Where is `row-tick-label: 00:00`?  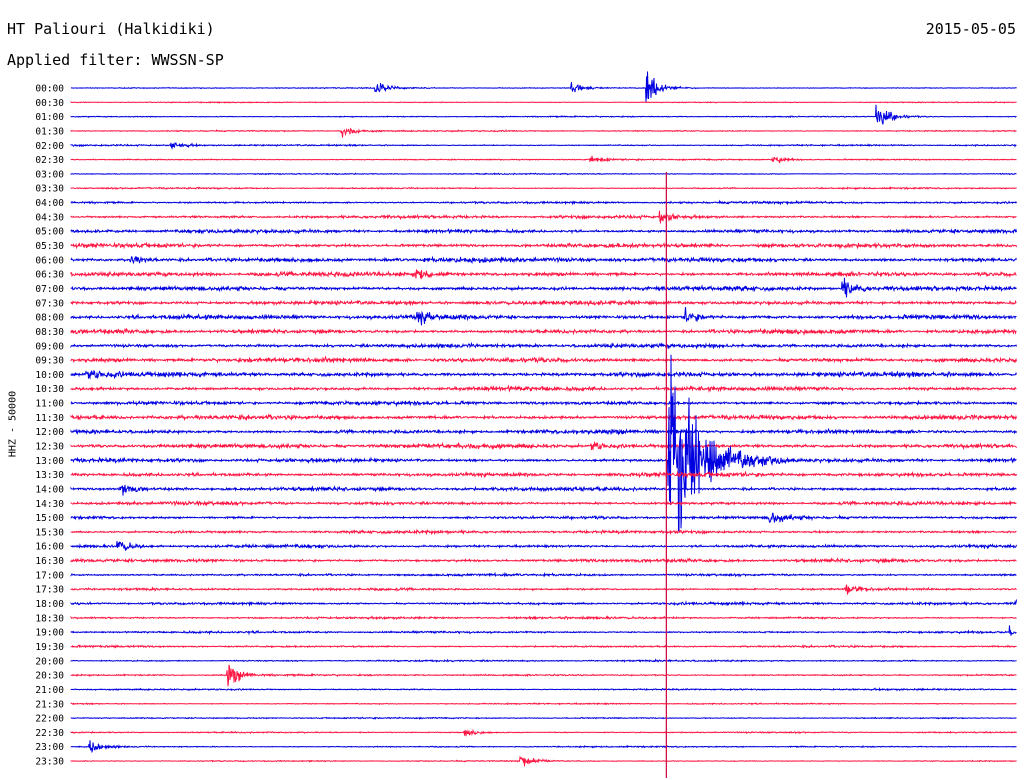
row-tick-label: 00:00 is located at coordinates (49, 89).